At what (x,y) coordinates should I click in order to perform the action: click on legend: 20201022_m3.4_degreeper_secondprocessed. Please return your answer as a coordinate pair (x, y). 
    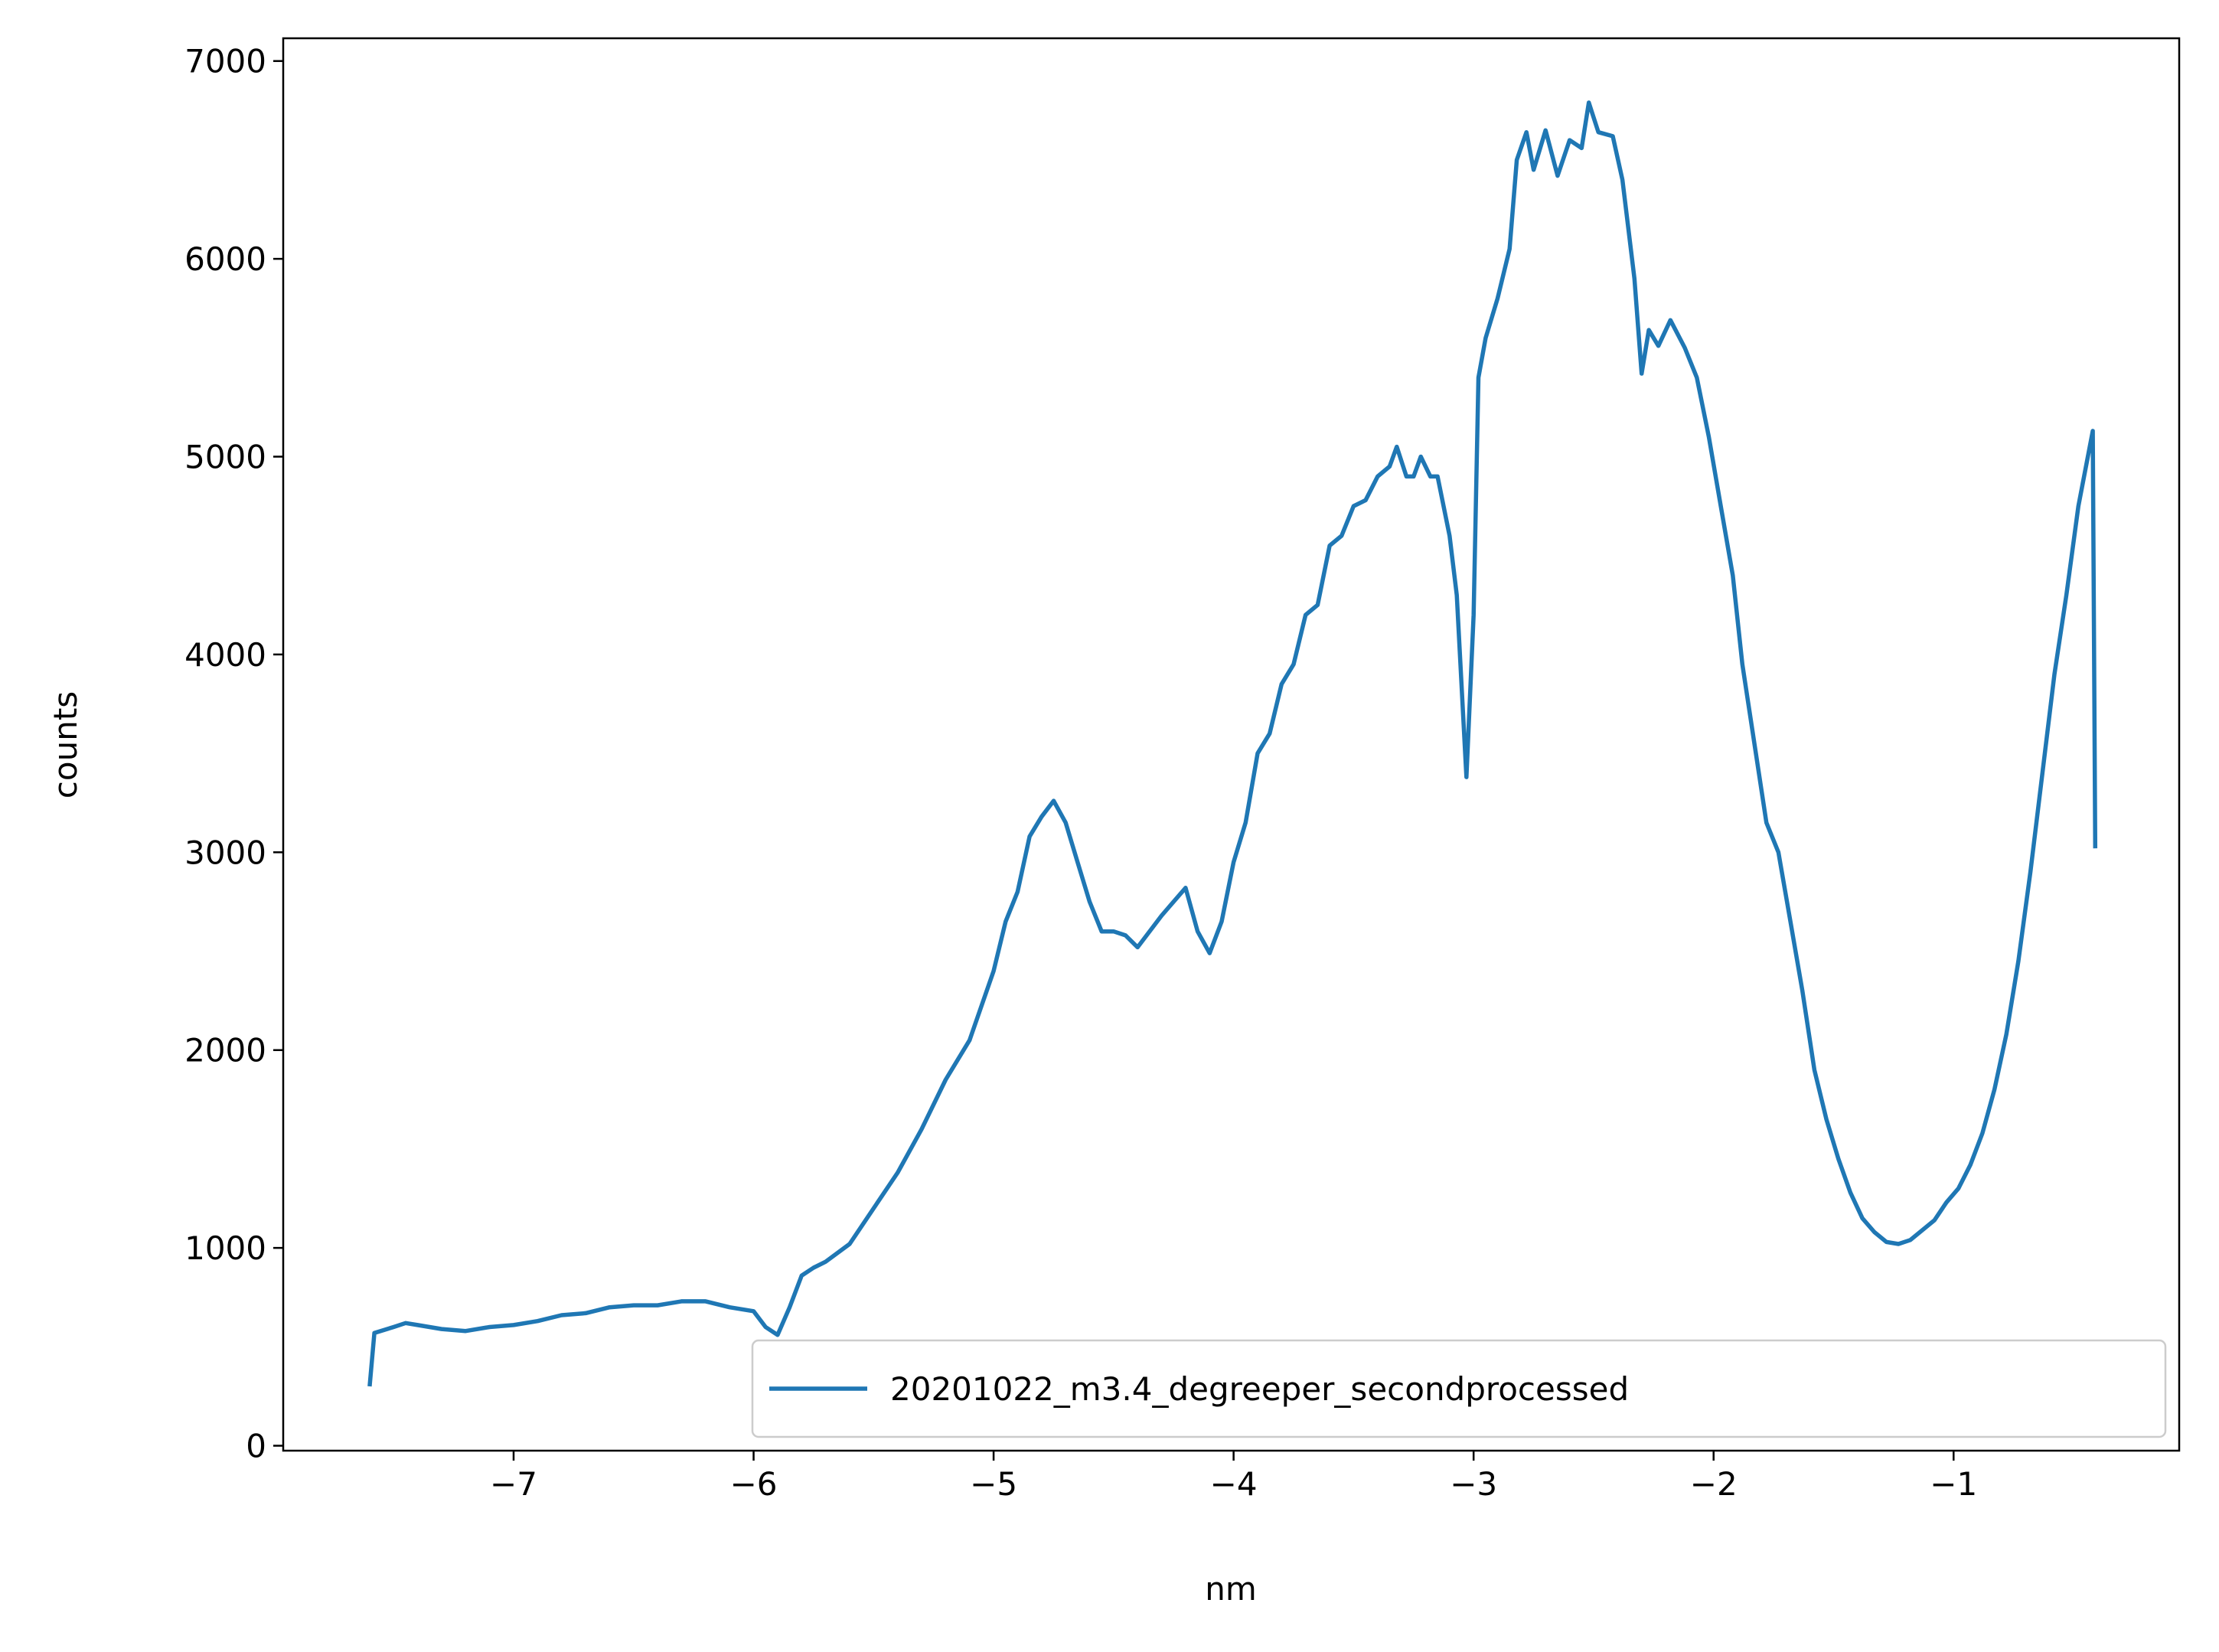
    Looking at the image, I should click on (1459, 1388).